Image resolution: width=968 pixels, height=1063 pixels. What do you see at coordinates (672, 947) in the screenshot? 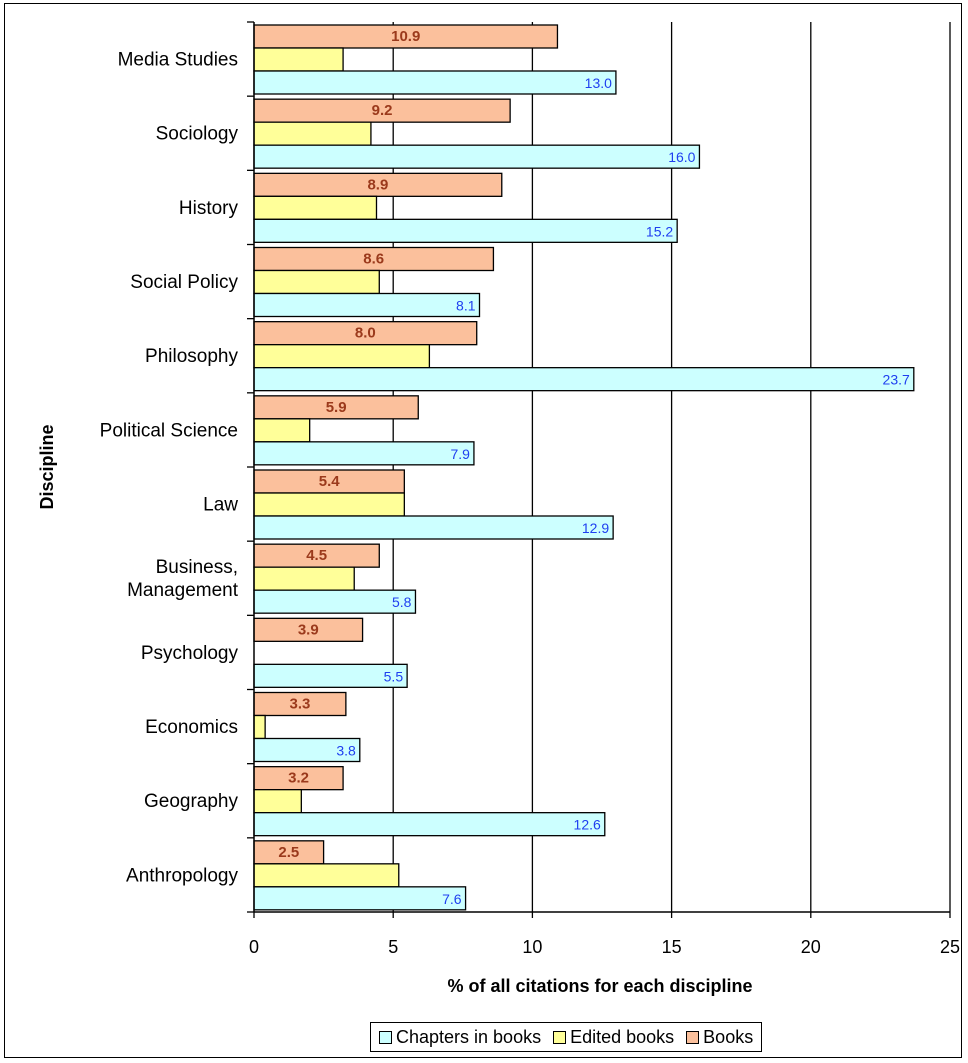
I see `x-tick-label: 15` at bounding box center [672, 947].